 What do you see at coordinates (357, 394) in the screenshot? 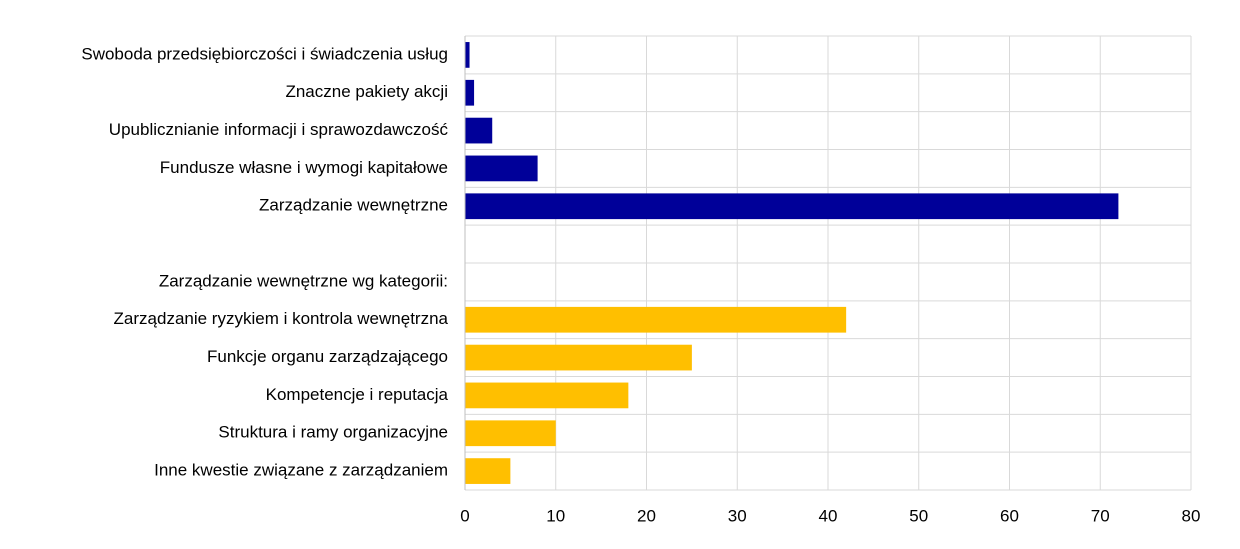
I see `y-tick-label: Kompetencje i reputacja` at bounding box center [357, 394].